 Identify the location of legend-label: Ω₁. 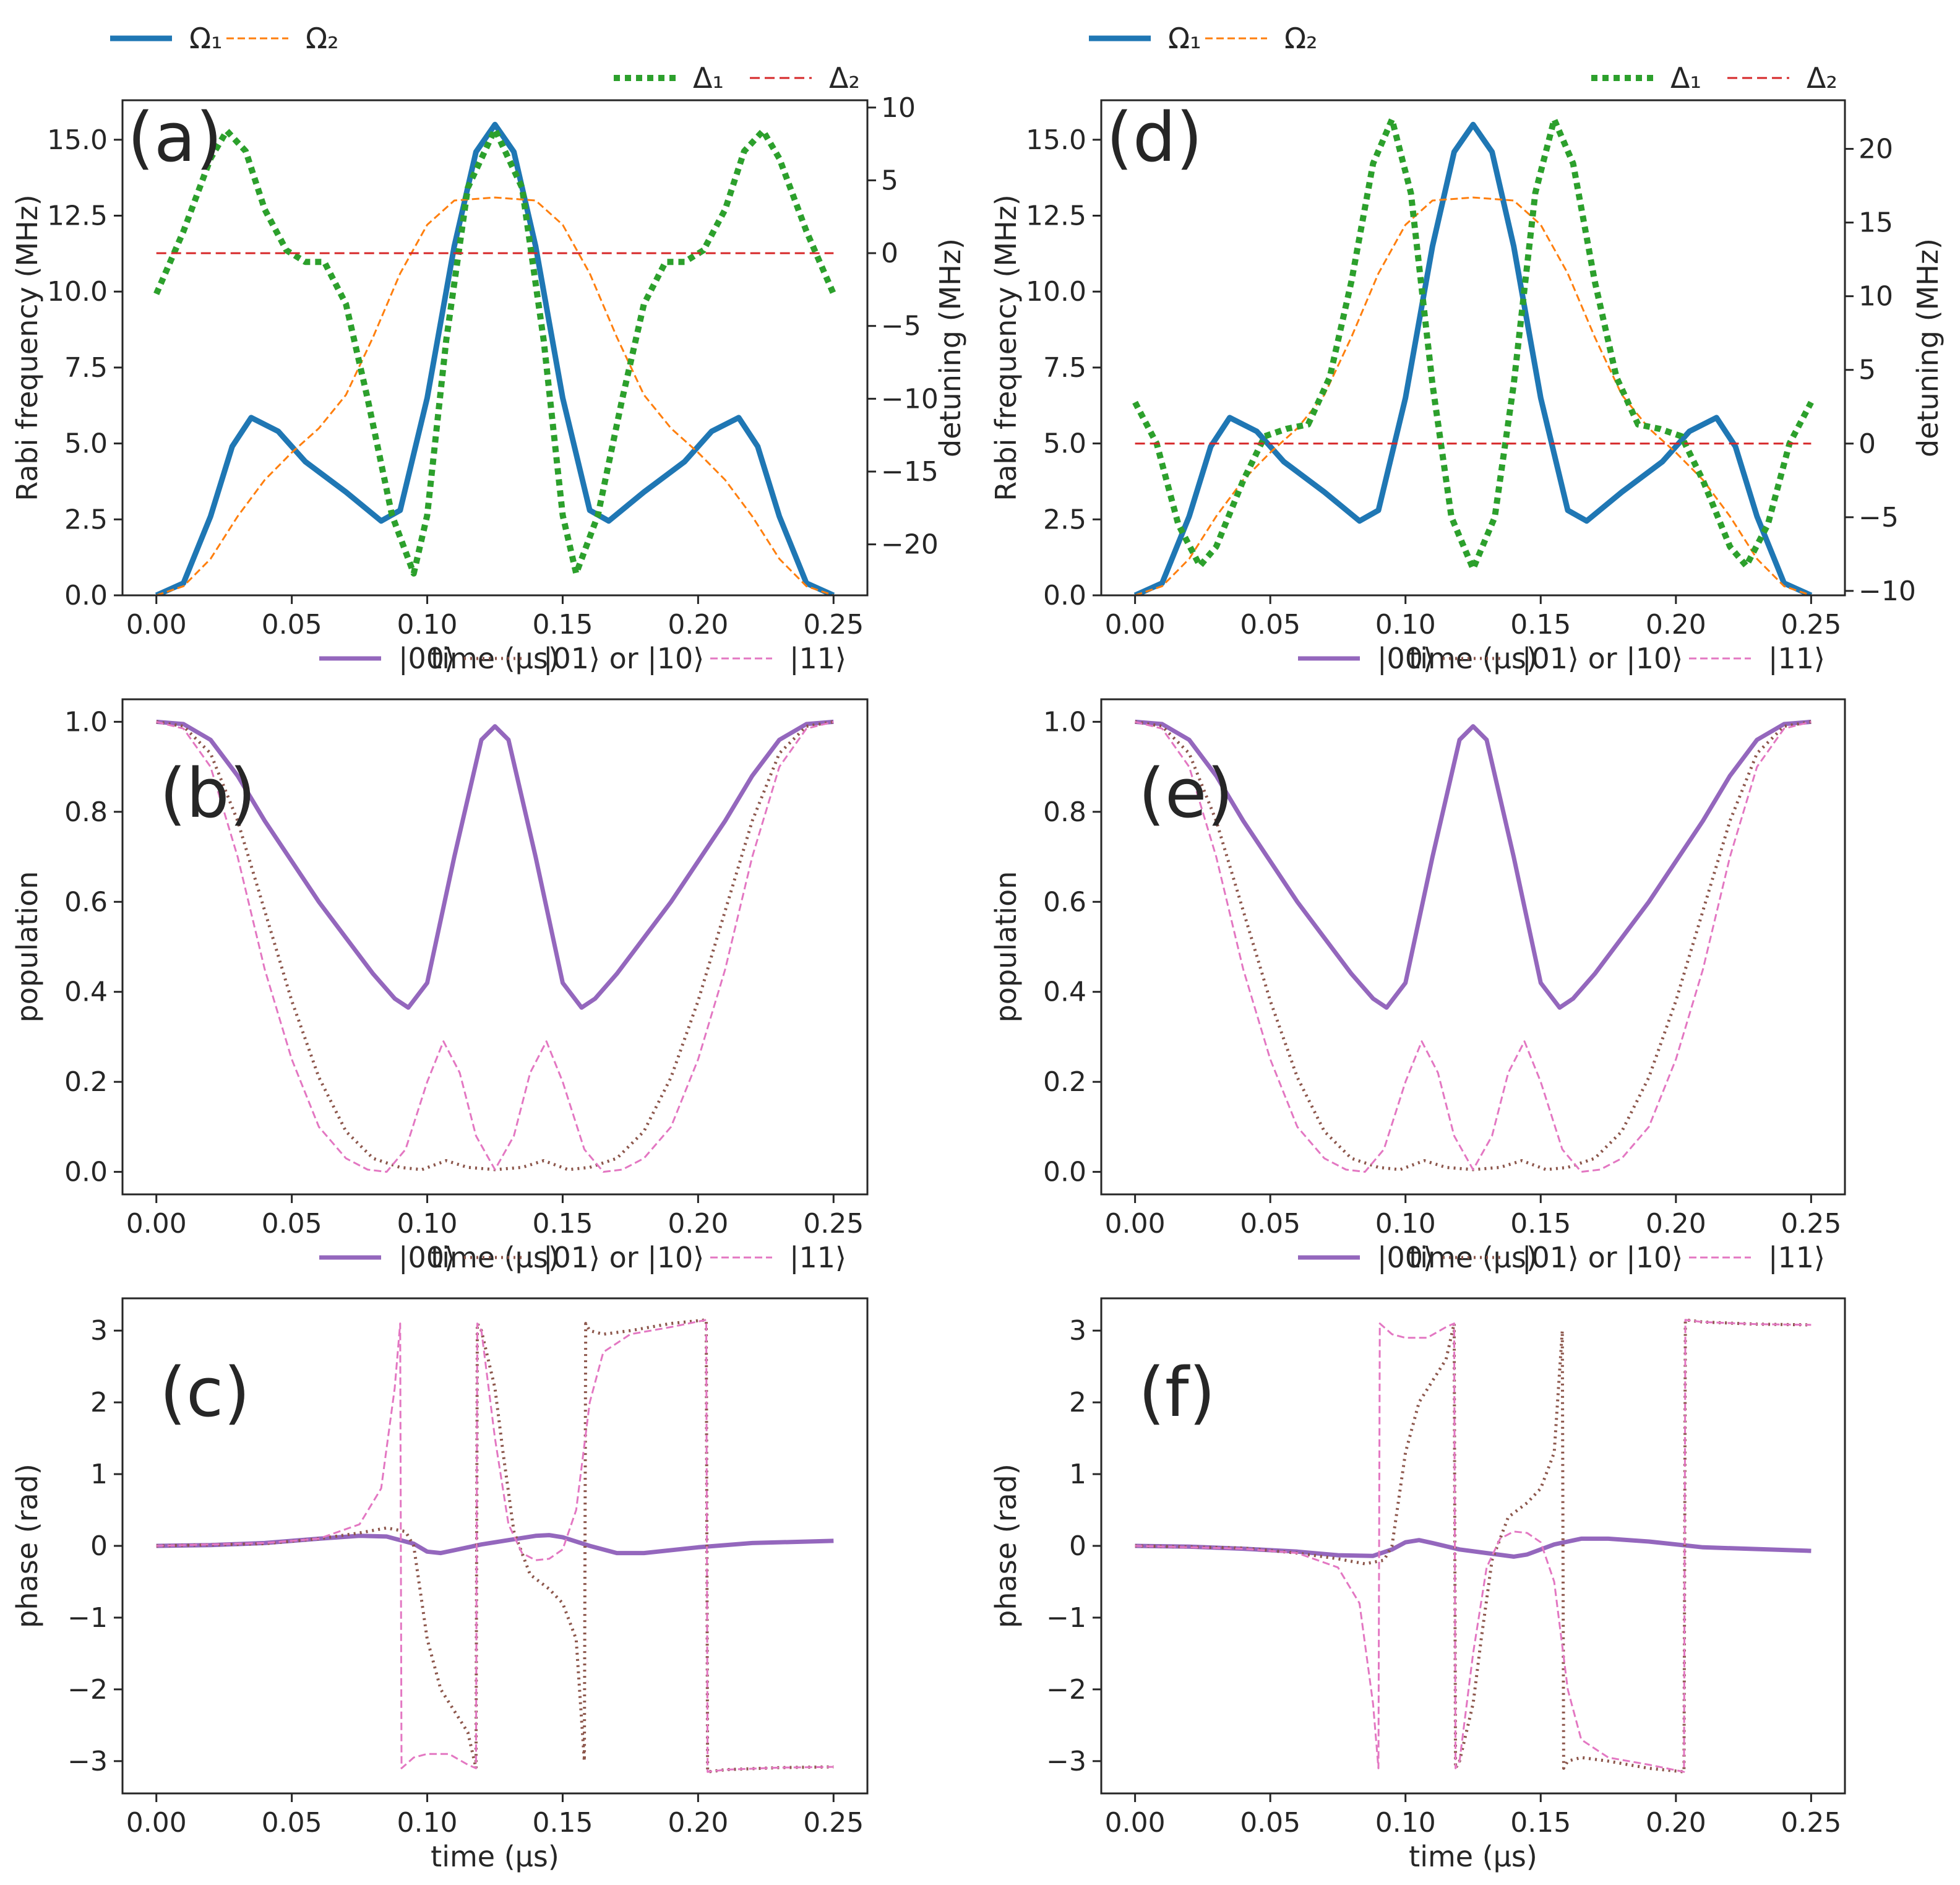
(1185, 38).